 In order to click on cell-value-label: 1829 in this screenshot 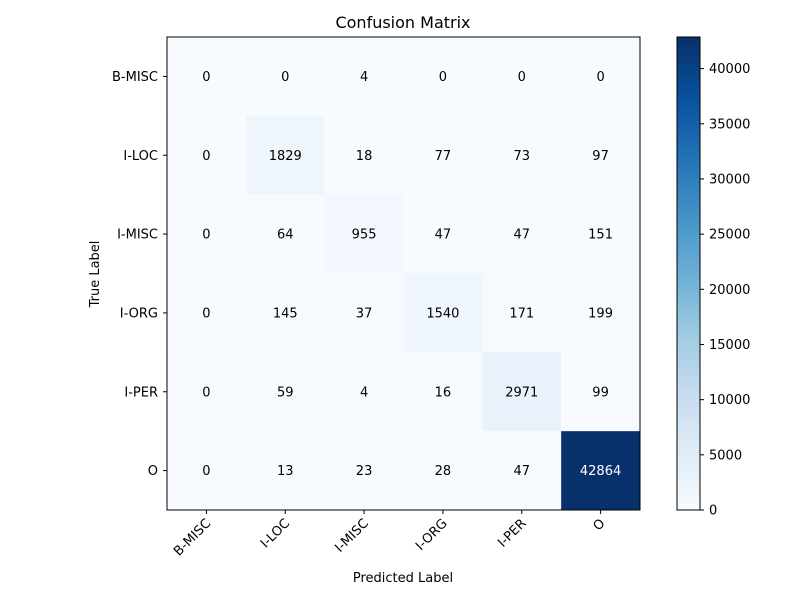, I will do `click(285, 156)`.